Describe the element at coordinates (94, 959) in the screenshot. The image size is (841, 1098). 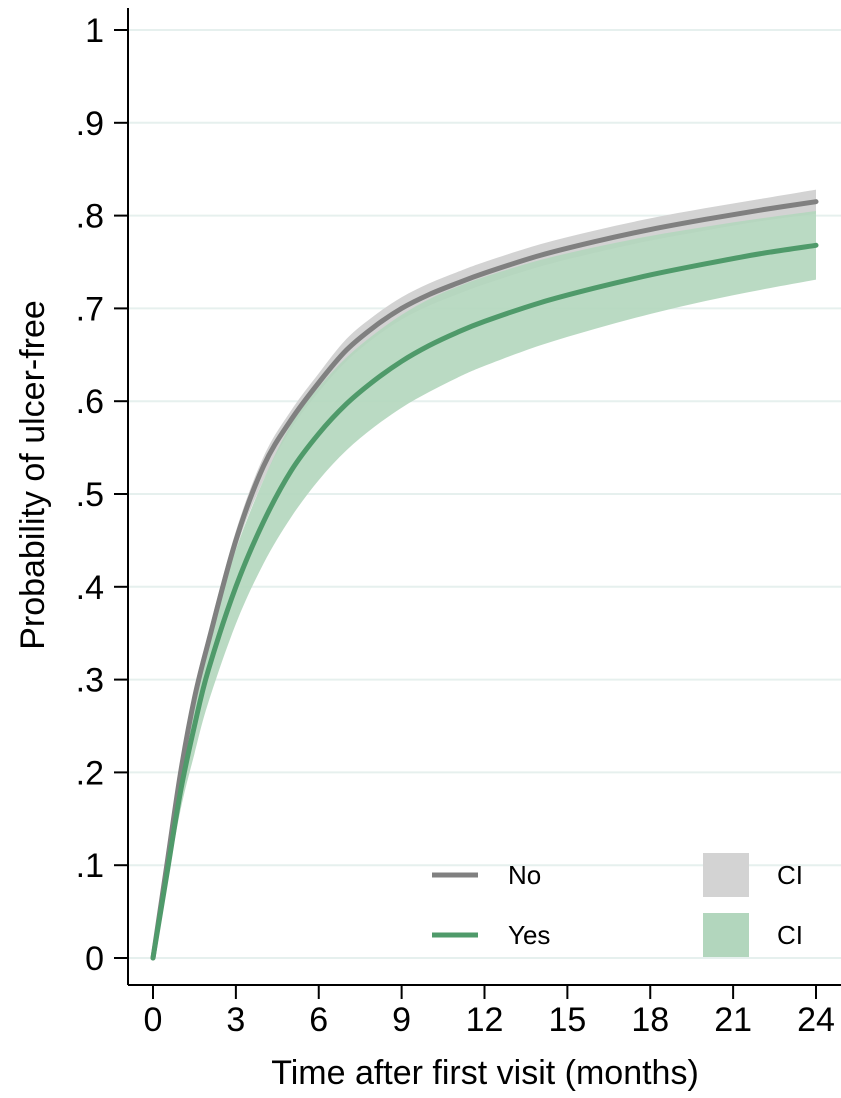
I see `y-tick-label: 0` at that location.